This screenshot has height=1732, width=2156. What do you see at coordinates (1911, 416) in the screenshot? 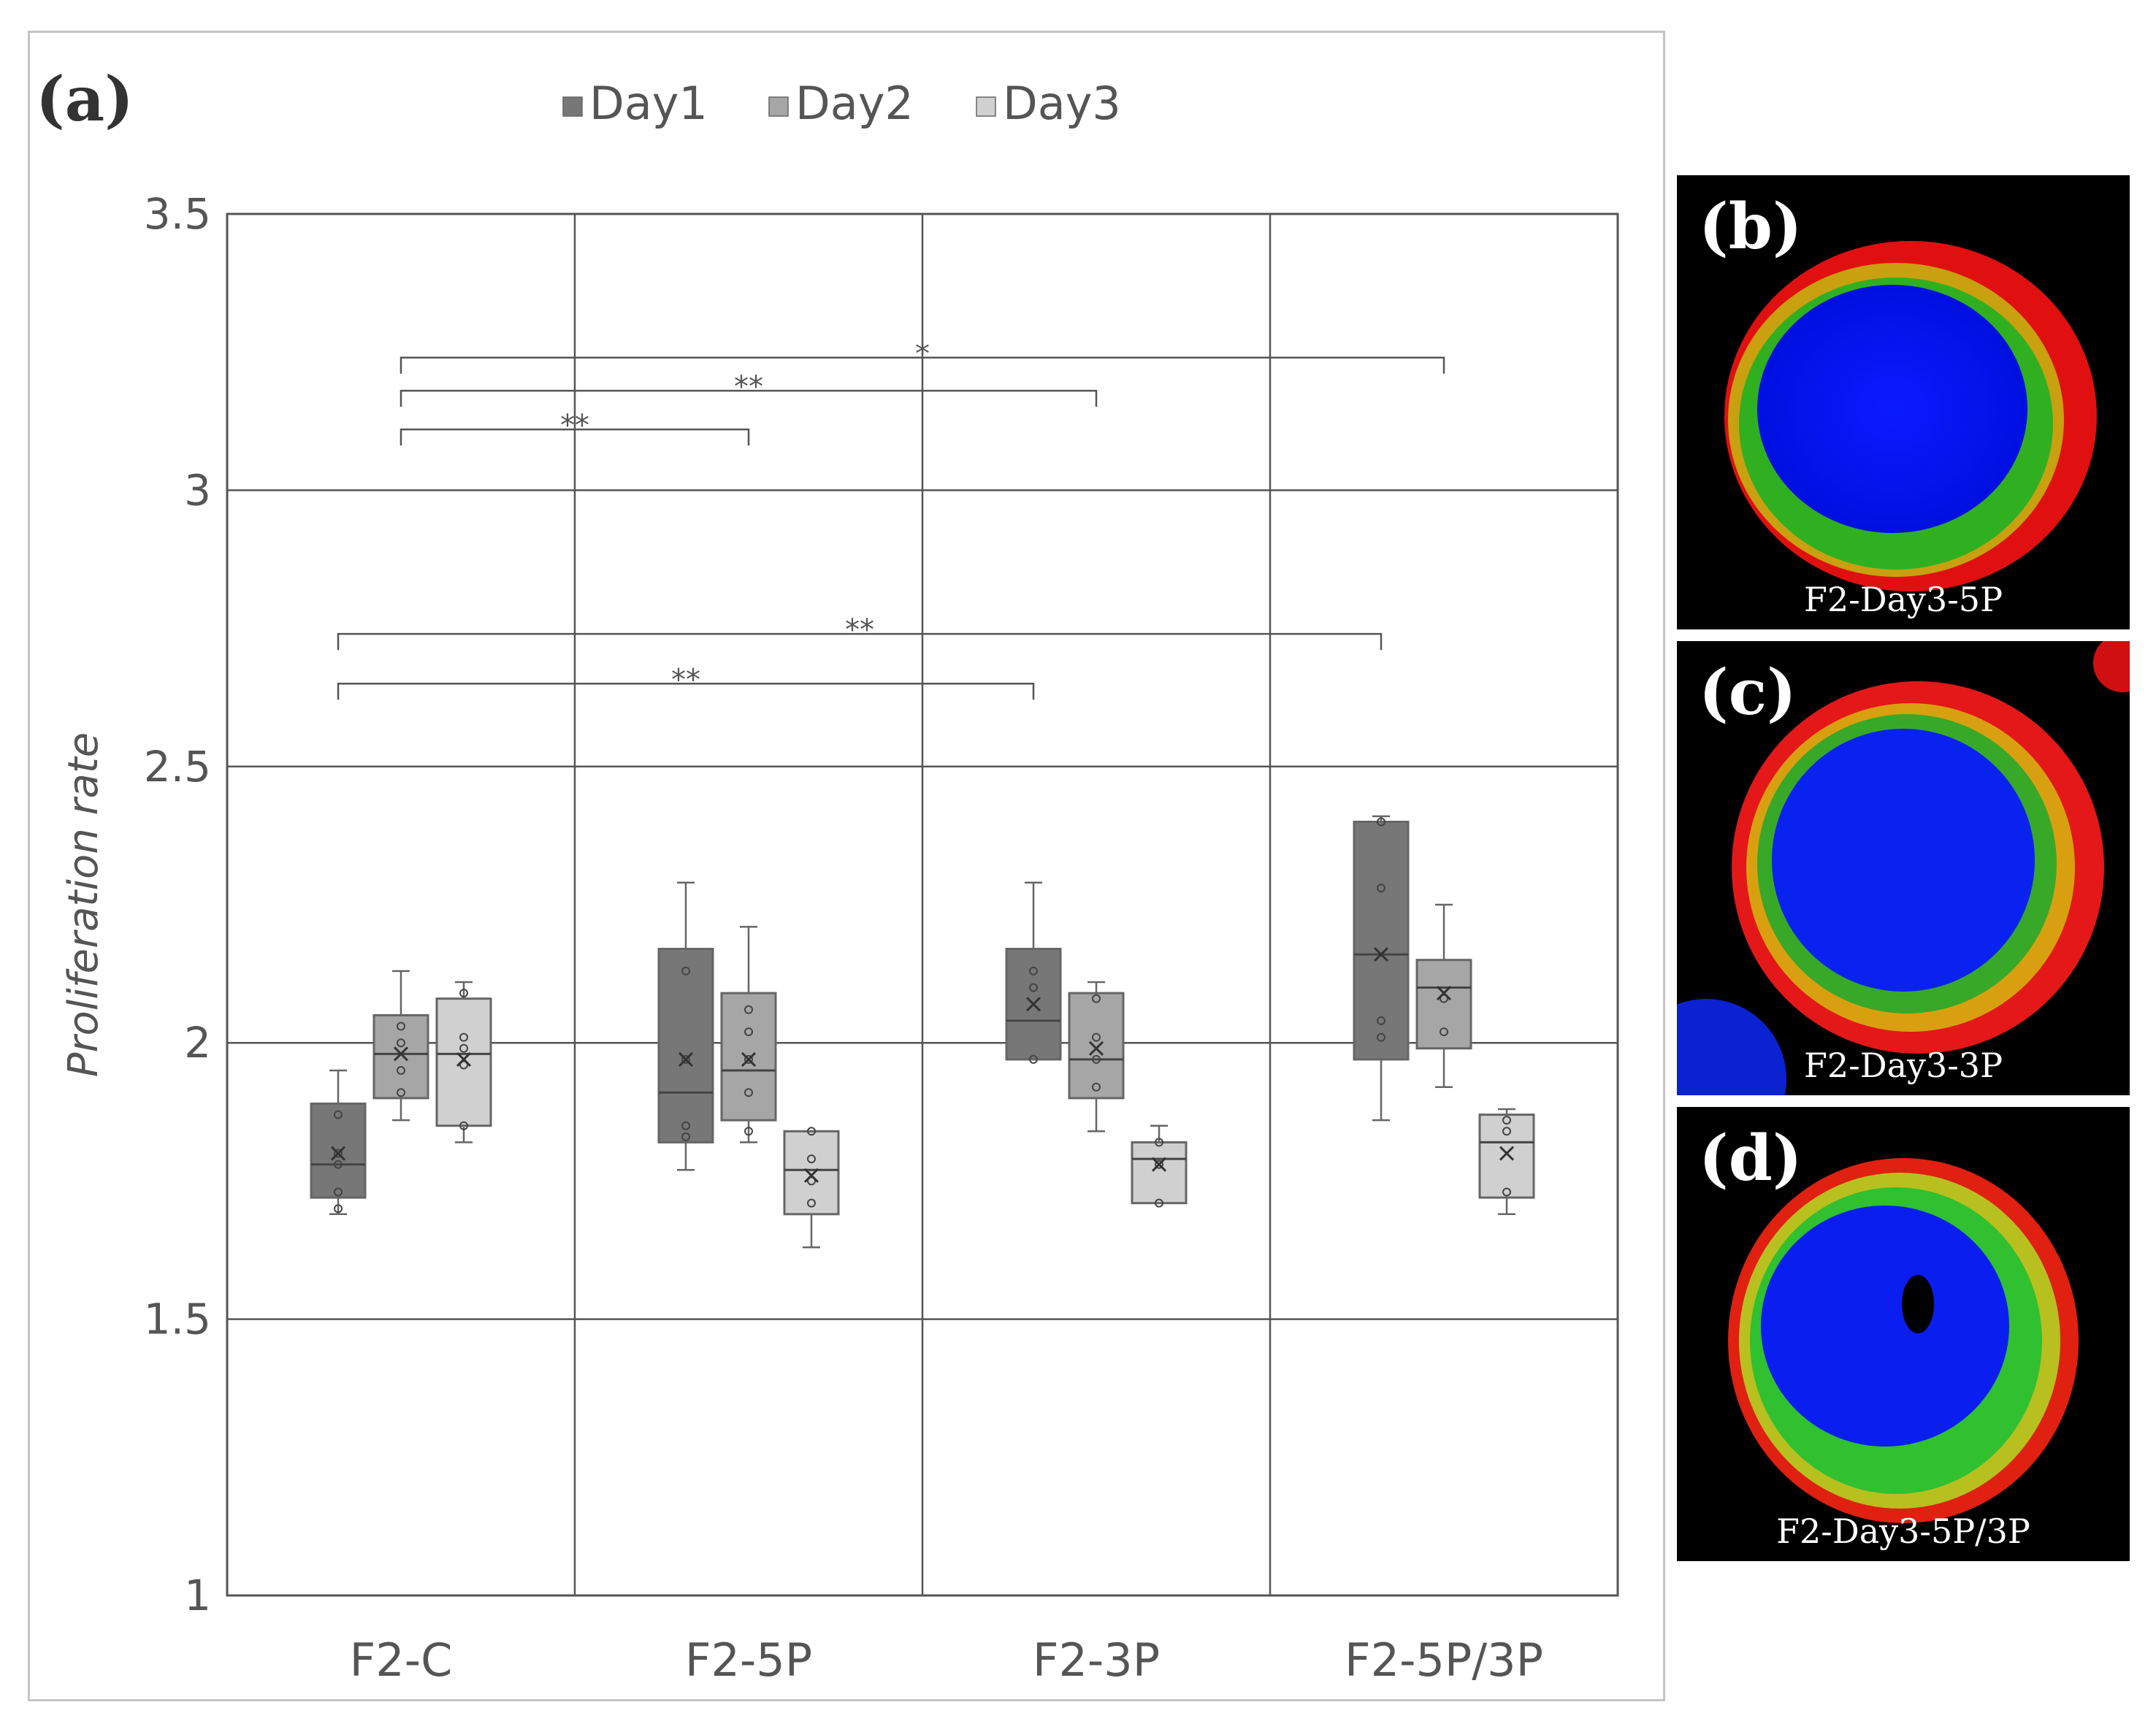
I see `cell-image-b` at bounding box center [1911, 416].